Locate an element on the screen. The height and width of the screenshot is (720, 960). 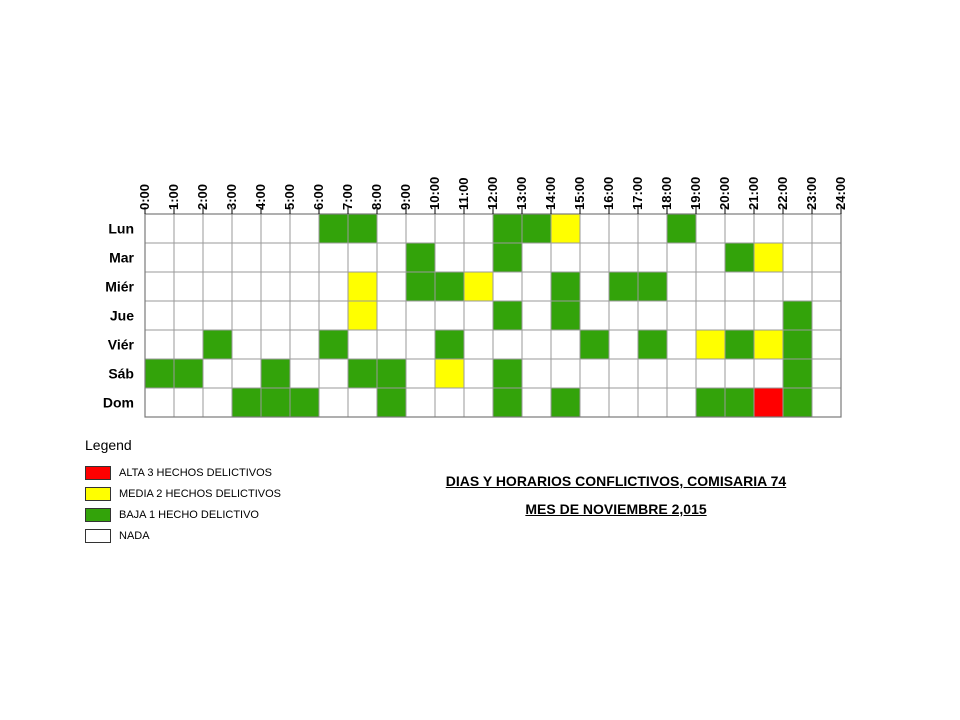
heatmap-cell-Lun-2:00 is located at coordinates (217, 228).